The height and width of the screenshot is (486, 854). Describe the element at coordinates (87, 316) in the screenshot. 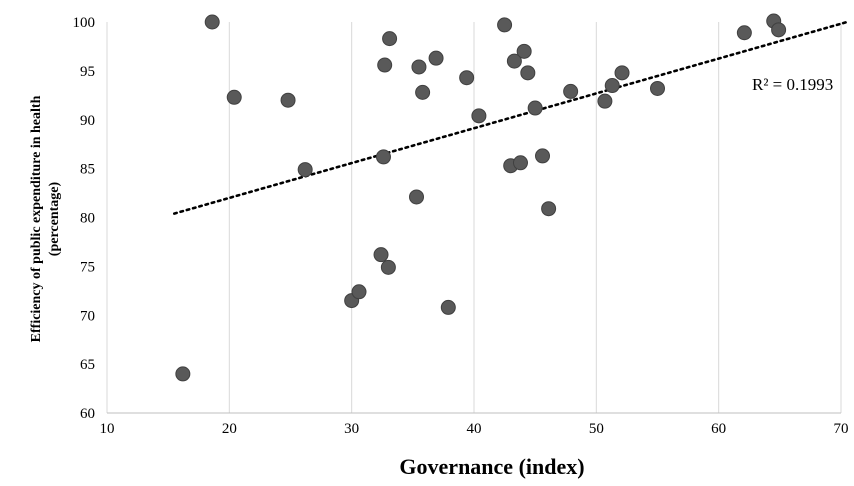

I see `y-tick-label: 70` at that location.